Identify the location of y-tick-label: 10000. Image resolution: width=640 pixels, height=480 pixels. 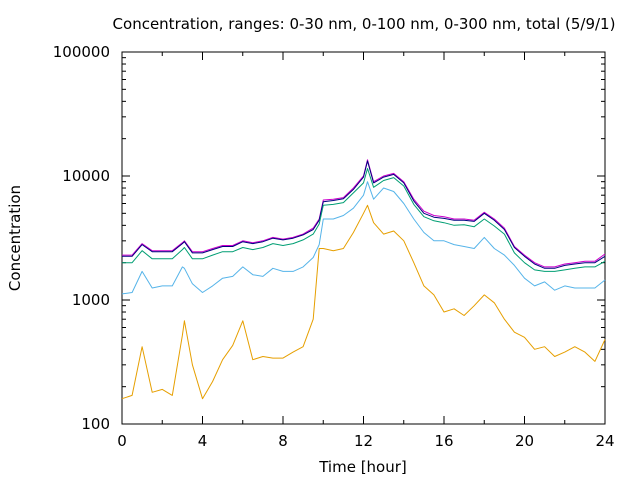
(86, 176).